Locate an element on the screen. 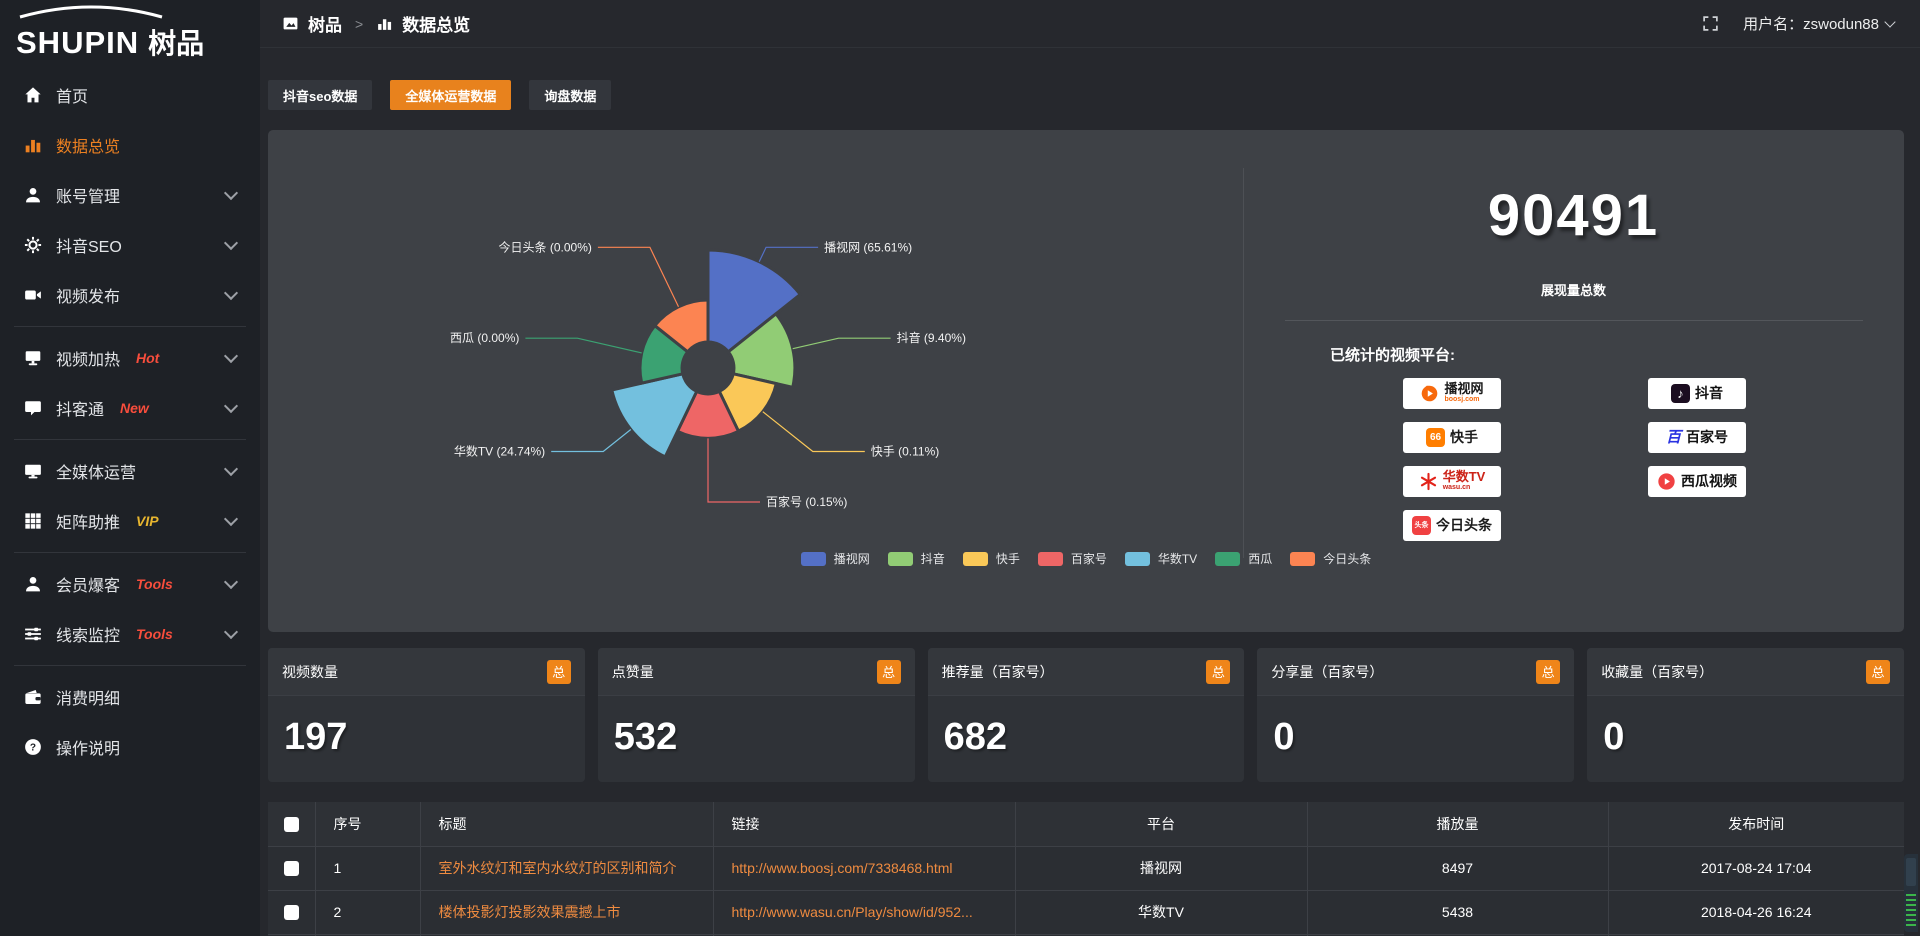 The width and height of the screenshot is (1920, 936). column-header: 序号 is located at coordinates (367, 824).